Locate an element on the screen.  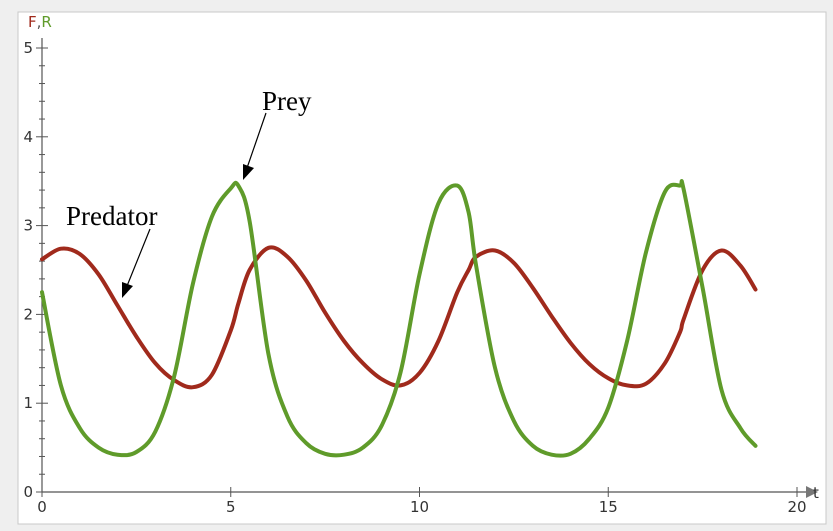
x-tick-label: 15 is located at coordinates (608, 507).